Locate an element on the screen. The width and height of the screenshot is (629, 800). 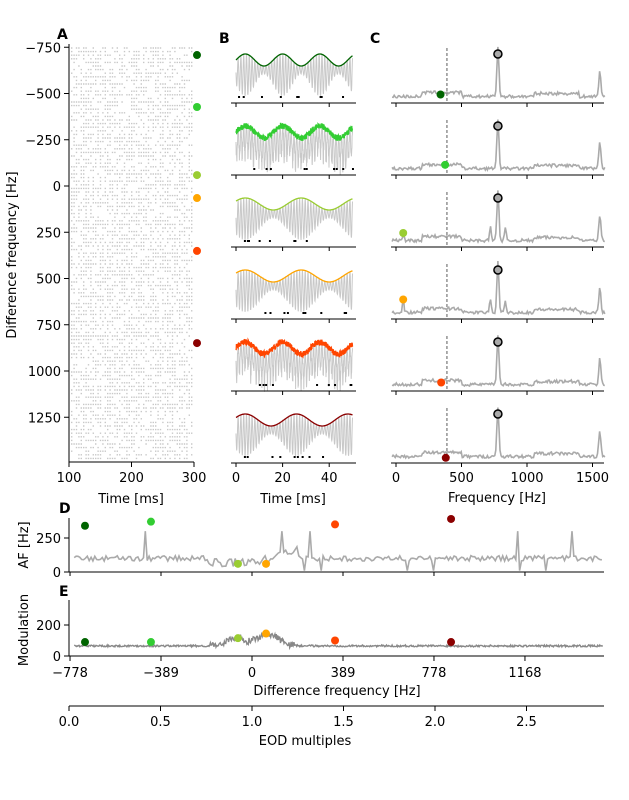
panel-label-c: C is located at coordinates (375, 39).